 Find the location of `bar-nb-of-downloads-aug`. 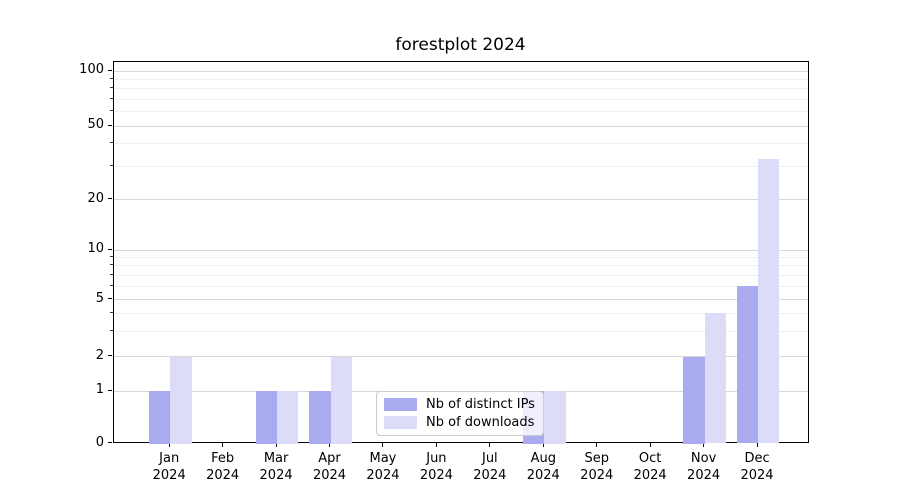

bar-nb-of-downloads-aug is located at coordinates (555, 417).